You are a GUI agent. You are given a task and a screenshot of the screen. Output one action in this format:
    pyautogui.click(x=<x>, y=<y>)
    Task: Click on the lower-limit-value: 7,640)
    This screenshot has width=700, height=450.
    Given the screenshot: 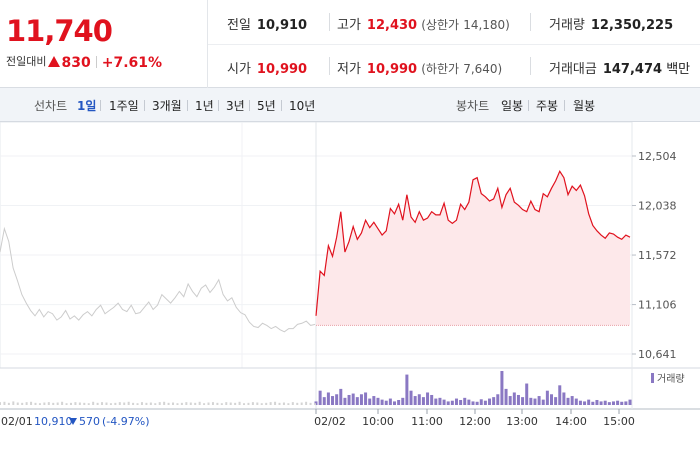 What is the action you would take?
    pyautogui.click(x=483, y=69)
    